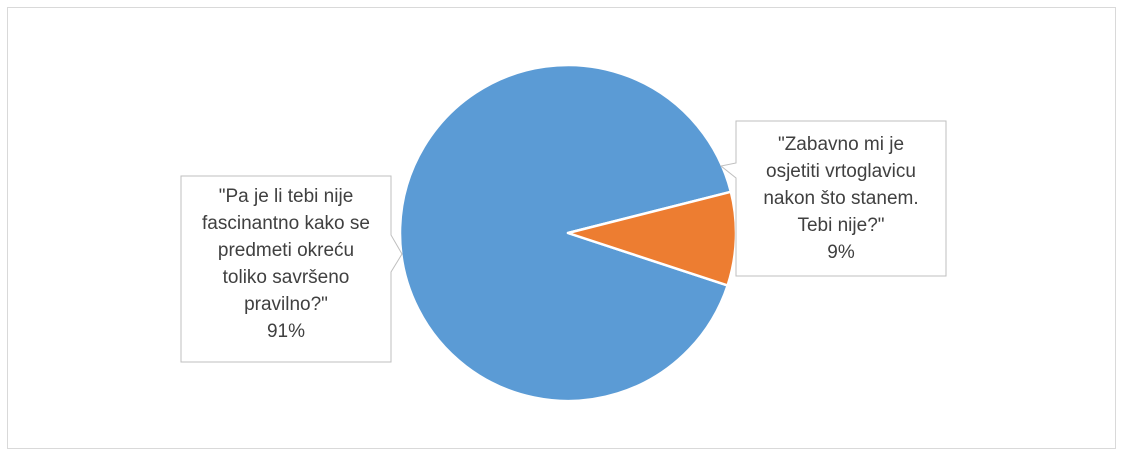 This screenshot has width=1125, height=457. Describe the element at coordinates (286, 331) in the screenshot. I see `data-label-percent: 91%` at that location.